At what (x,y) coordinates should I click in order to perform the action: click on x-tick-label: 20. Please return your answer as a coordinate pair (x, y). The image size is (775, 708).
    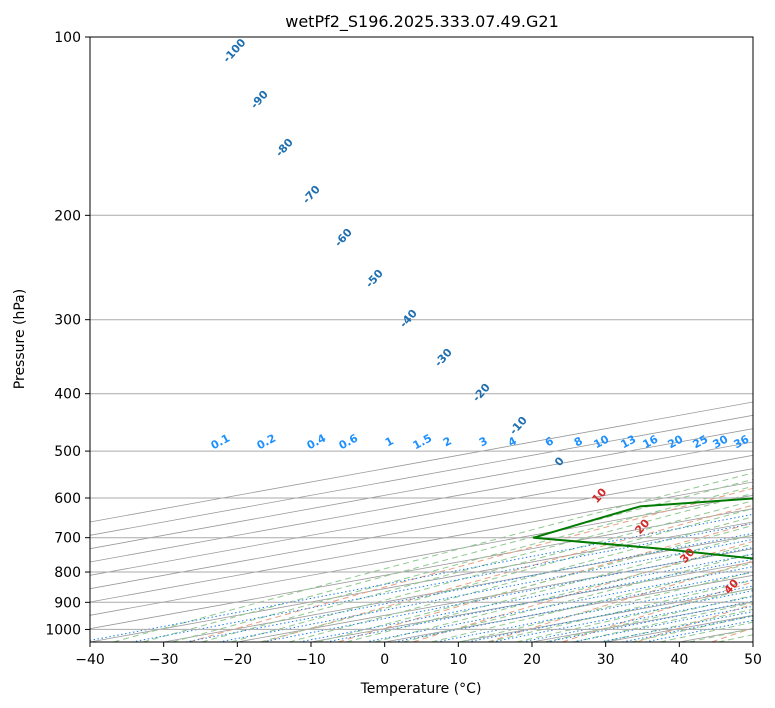
    Looking at the image, I should click on (532, 660).